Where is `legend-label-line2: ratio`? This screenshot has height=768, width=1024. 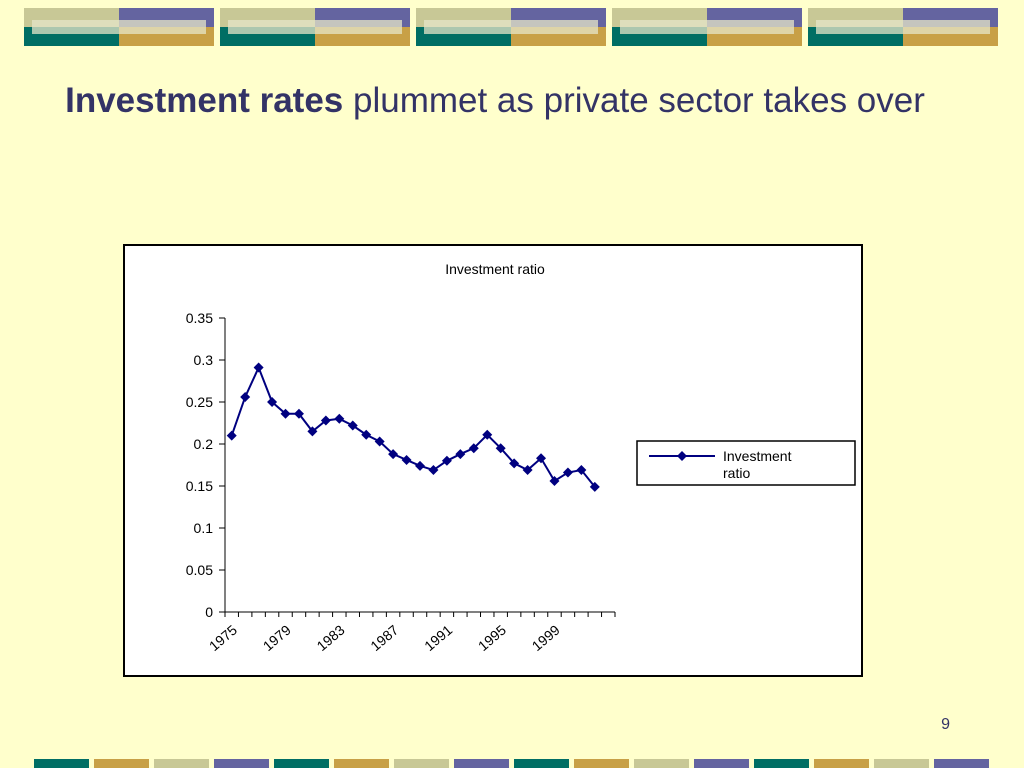 legend-label-line2: ratio is located at coordinates (736, 473).